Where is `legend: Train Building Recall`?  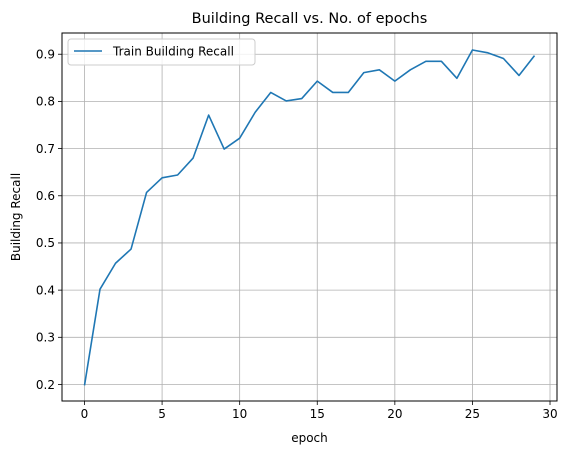
legend: Train Building Recall is located at coordinates (161, 52).